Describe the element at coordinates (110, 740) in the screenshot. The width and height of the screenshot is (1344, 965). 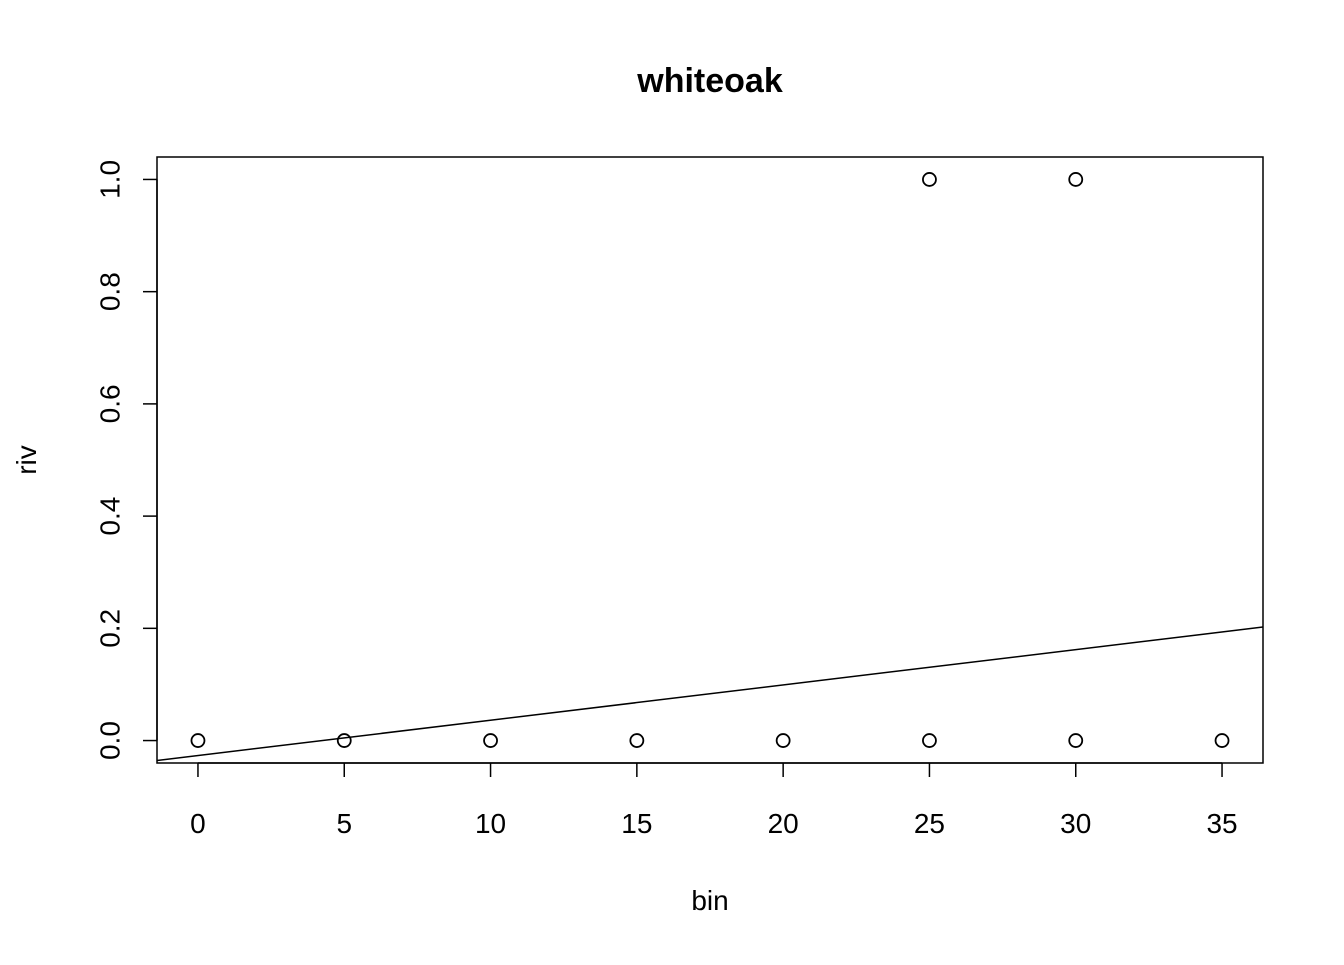
I see `y-tick-label: 0.0` at that location.